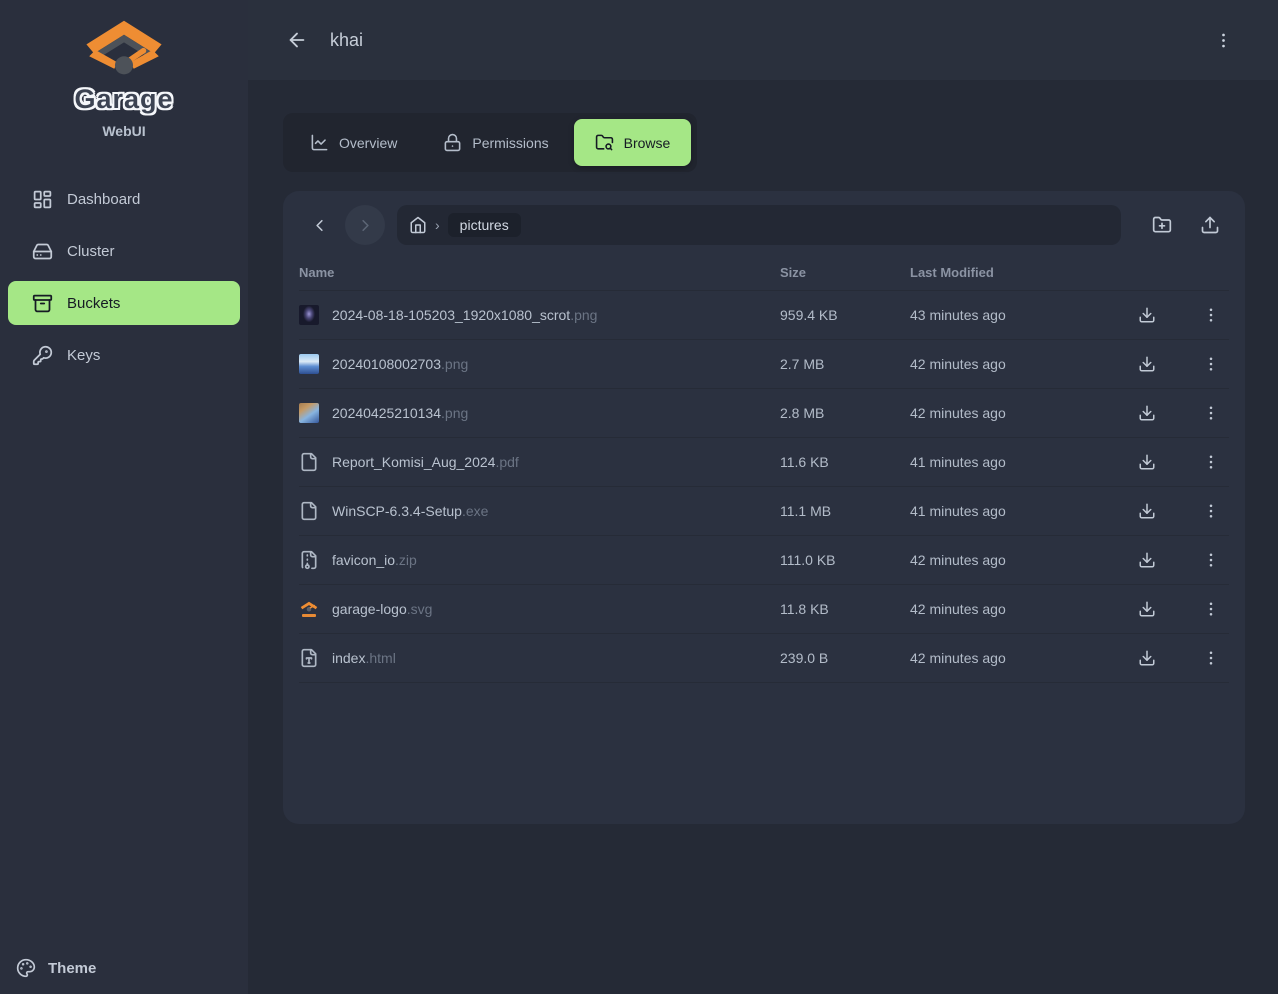 This screenshot has height=994, width=1278. What do you see at coordinates (124, 303) in the screenshot?
I see `sidebar-item-buckets: Buckets` at bounding box center [124, 303].